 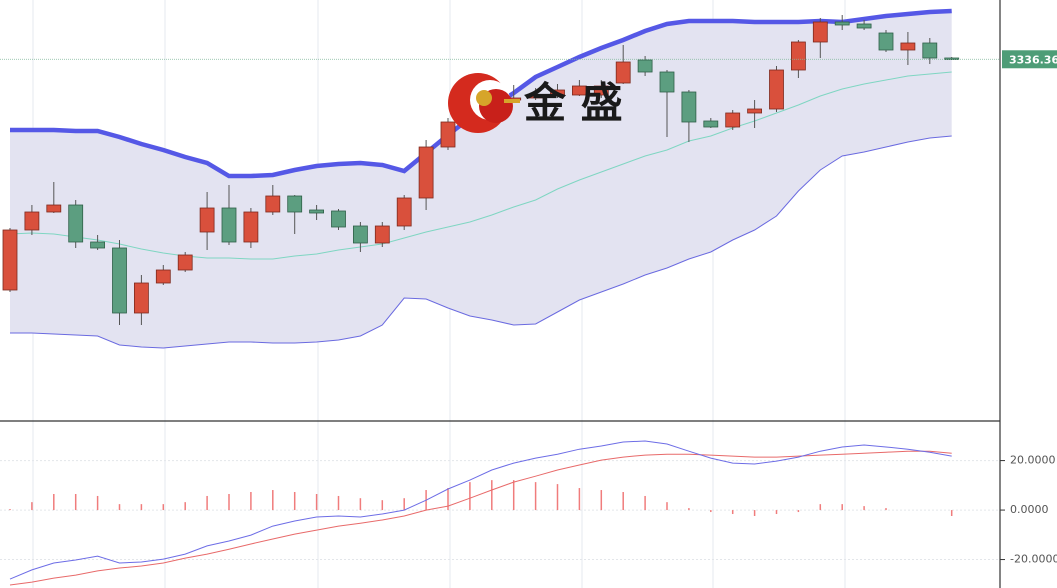 What do you see at coordinates (512, 101) in the screenshot?
I see `logo-bar` at bounding box center [512, 101].